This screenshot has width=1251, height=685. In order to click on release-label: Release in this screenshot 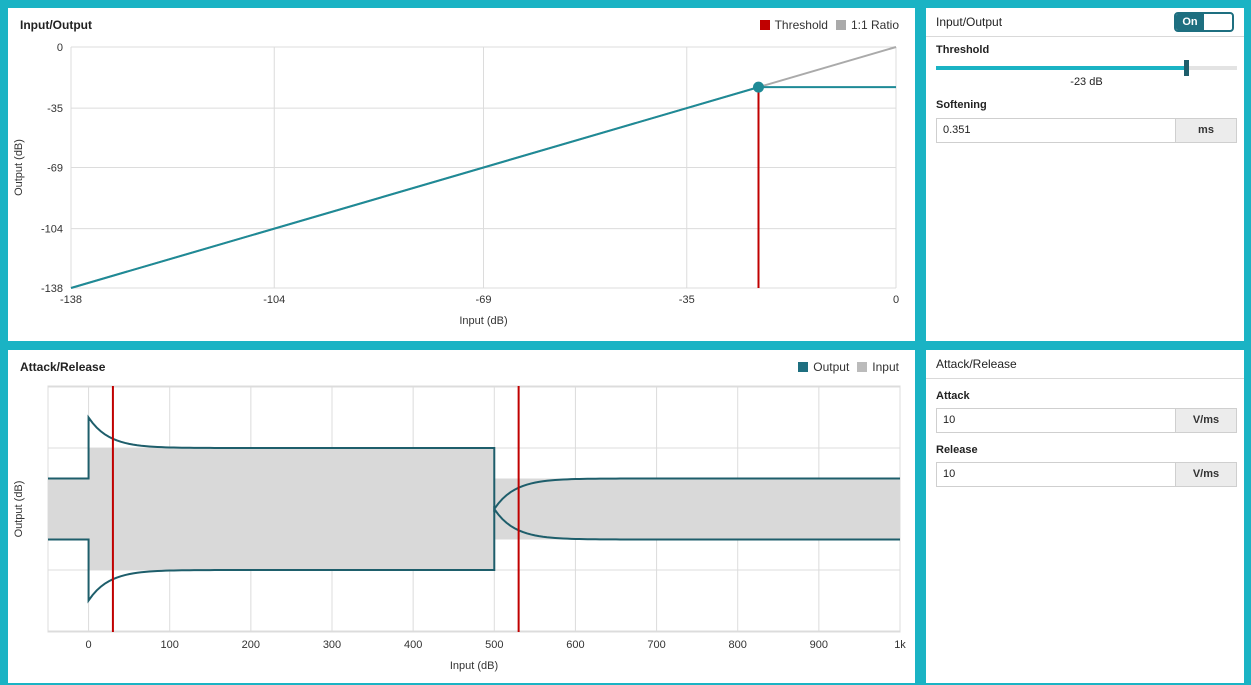, I will do `click(957, 450)`.